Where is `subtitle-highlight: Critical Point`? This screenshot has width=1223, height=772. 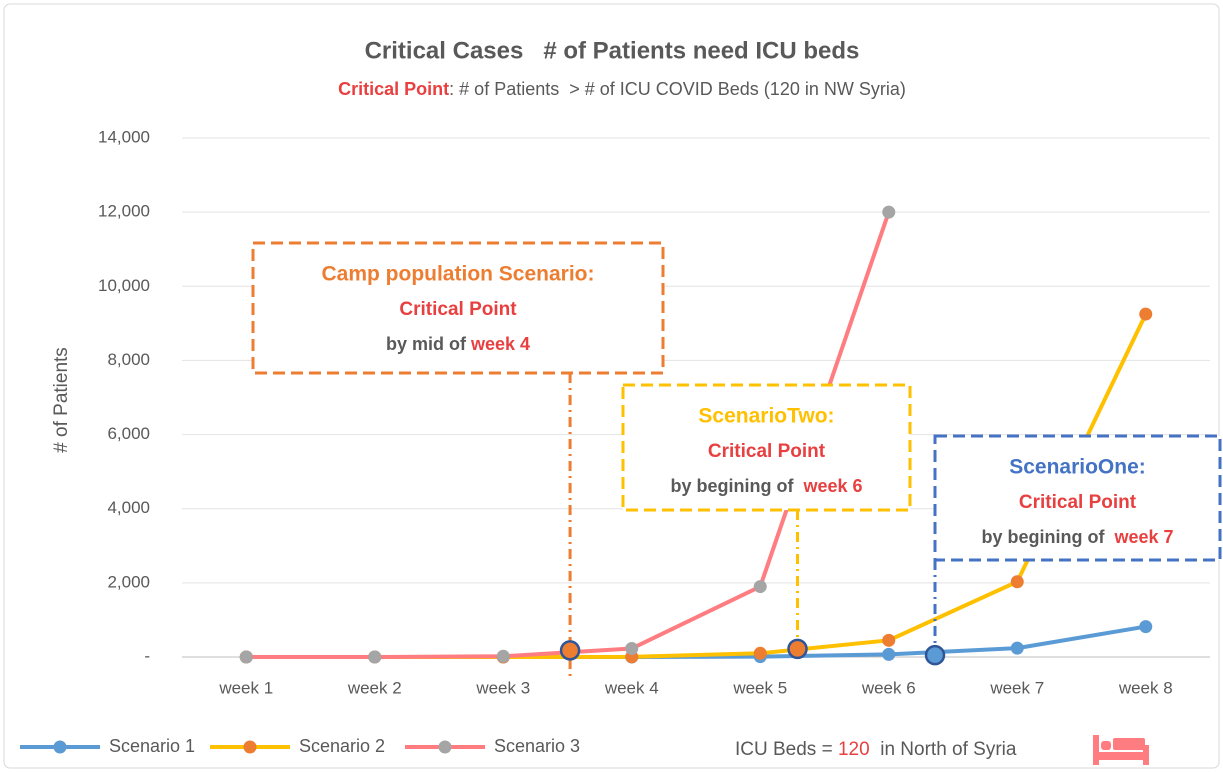 subtitle-highlight: Critical Point is located at coordinates (393, 89).